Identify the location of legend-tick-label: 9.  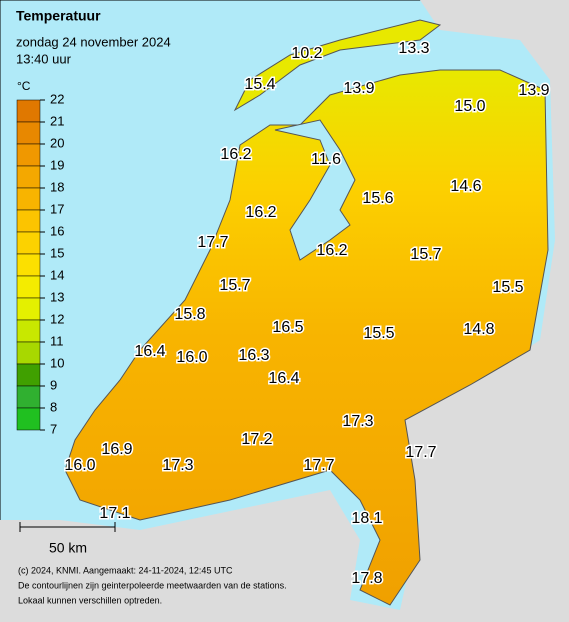
(53, 384).